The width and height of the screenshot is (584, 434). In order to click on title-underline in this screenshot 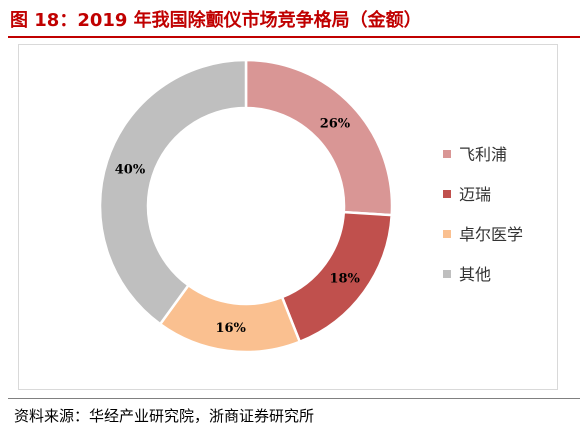, I will do `click(294, 37)`.